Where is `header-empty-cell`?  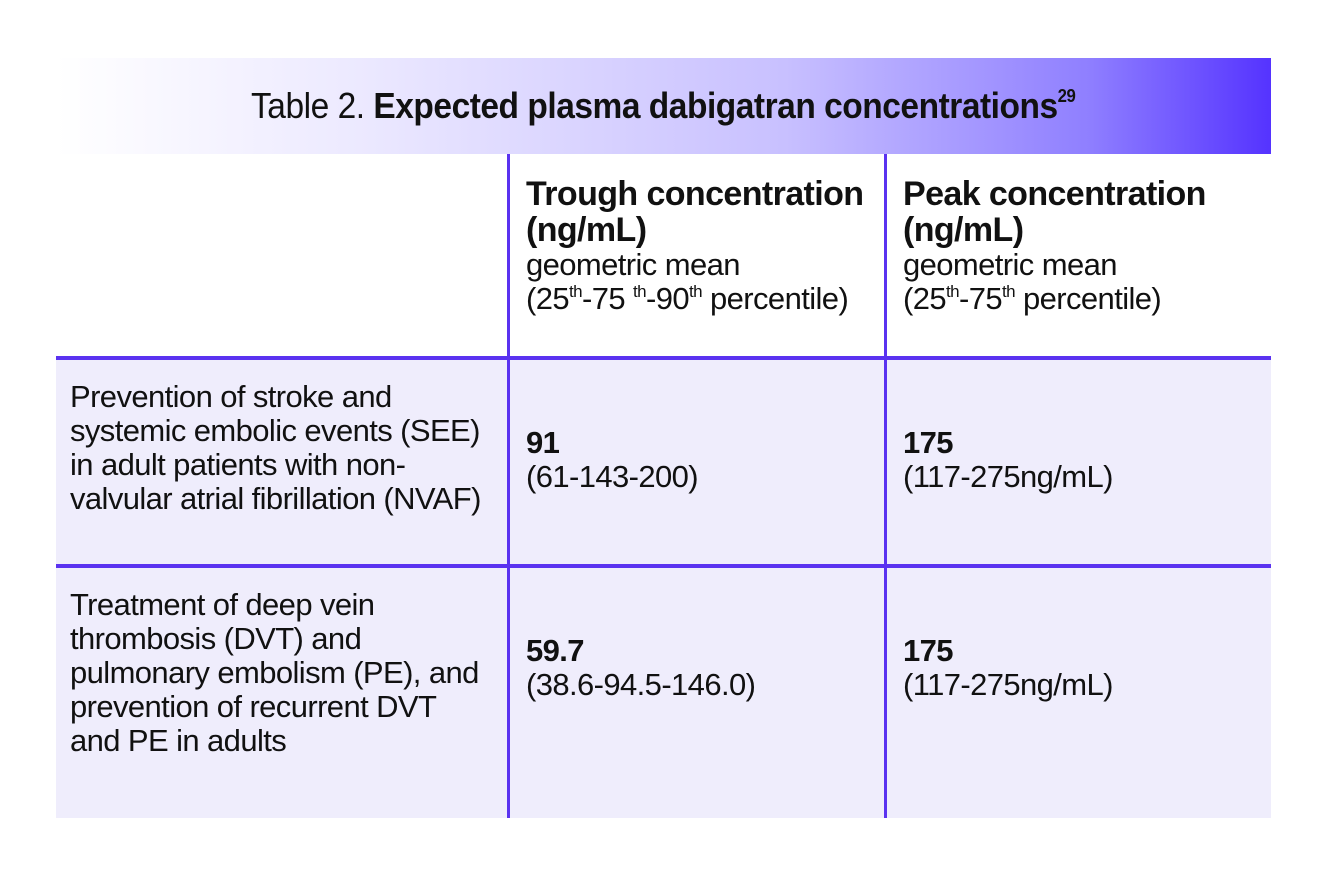
header-empty-cell is located at coordinates (281, 257).